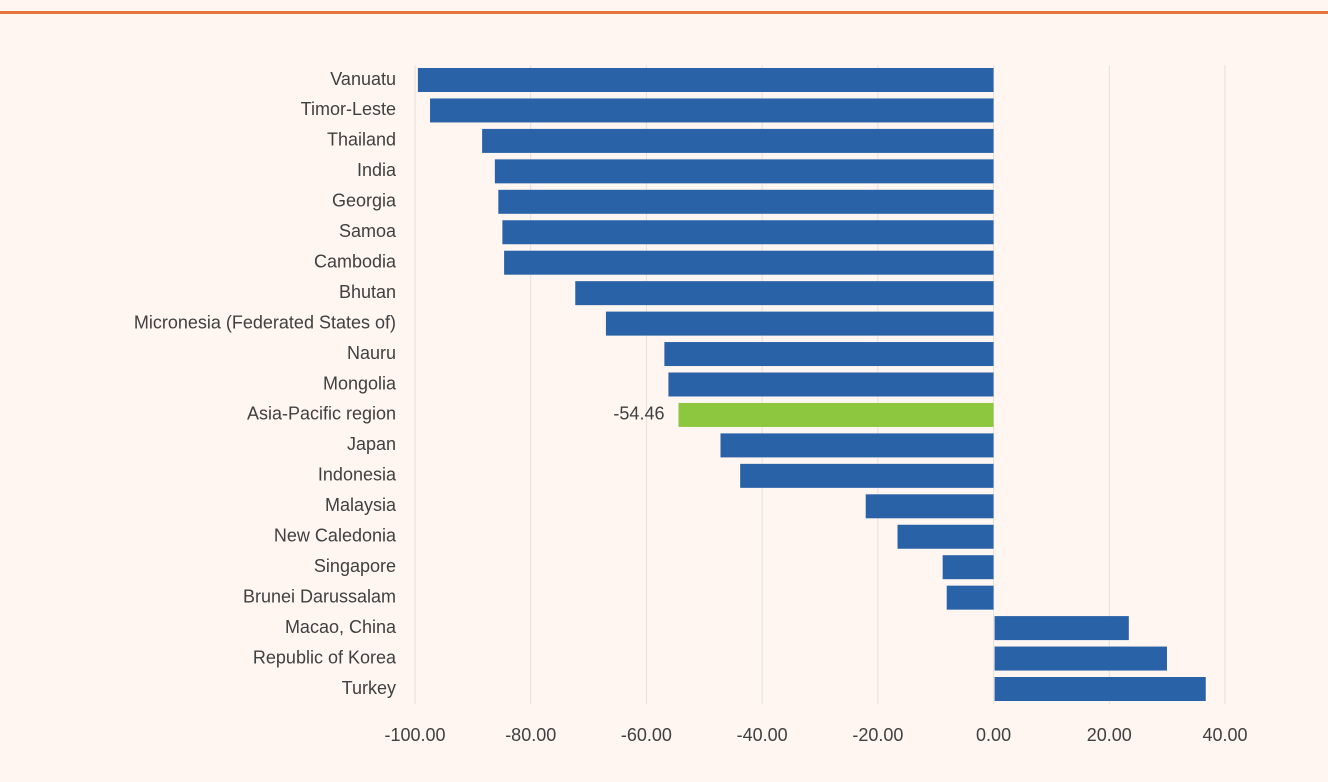 This screenshot has width=1328, height=782. I want to click on y-tick-label: Singapore, so click(355, 566).